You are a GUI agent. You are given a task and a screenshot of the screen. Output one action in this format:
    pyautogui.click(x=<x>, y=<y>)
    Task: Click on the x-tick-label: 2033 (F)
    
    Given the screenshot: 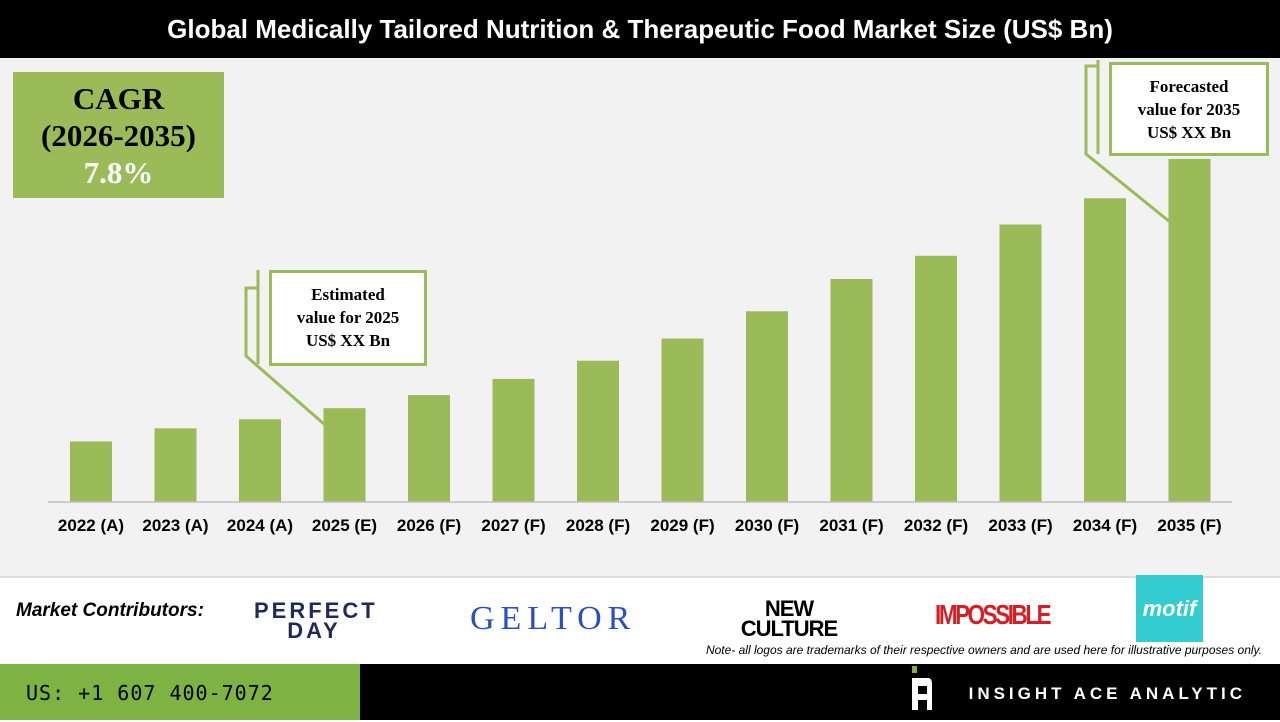 What is the action you would take?
    pyautogui.click(x=1020, y=525)
    